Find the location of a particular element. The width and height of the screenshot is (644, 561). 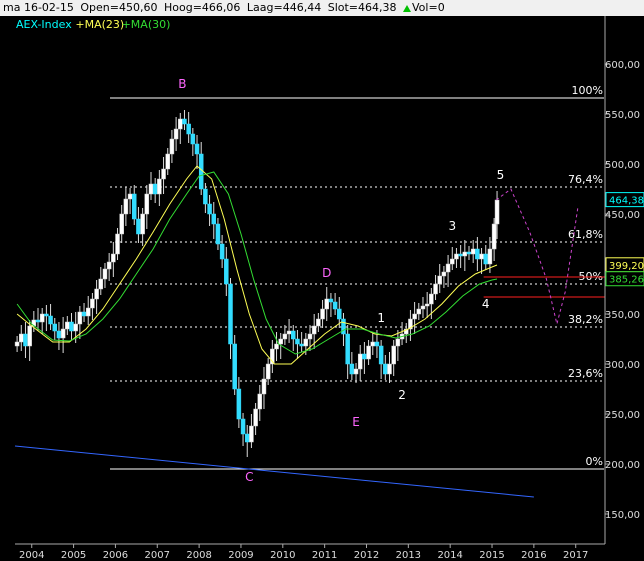

wave-label: 2 is located at coordinates (402, 395).